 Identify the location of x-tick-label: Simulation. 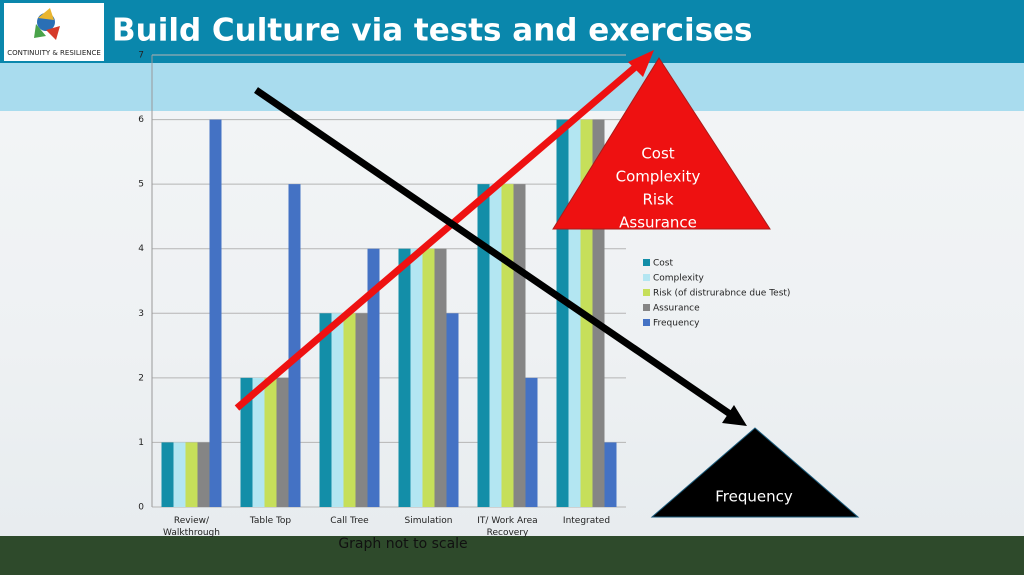
(428, 521).